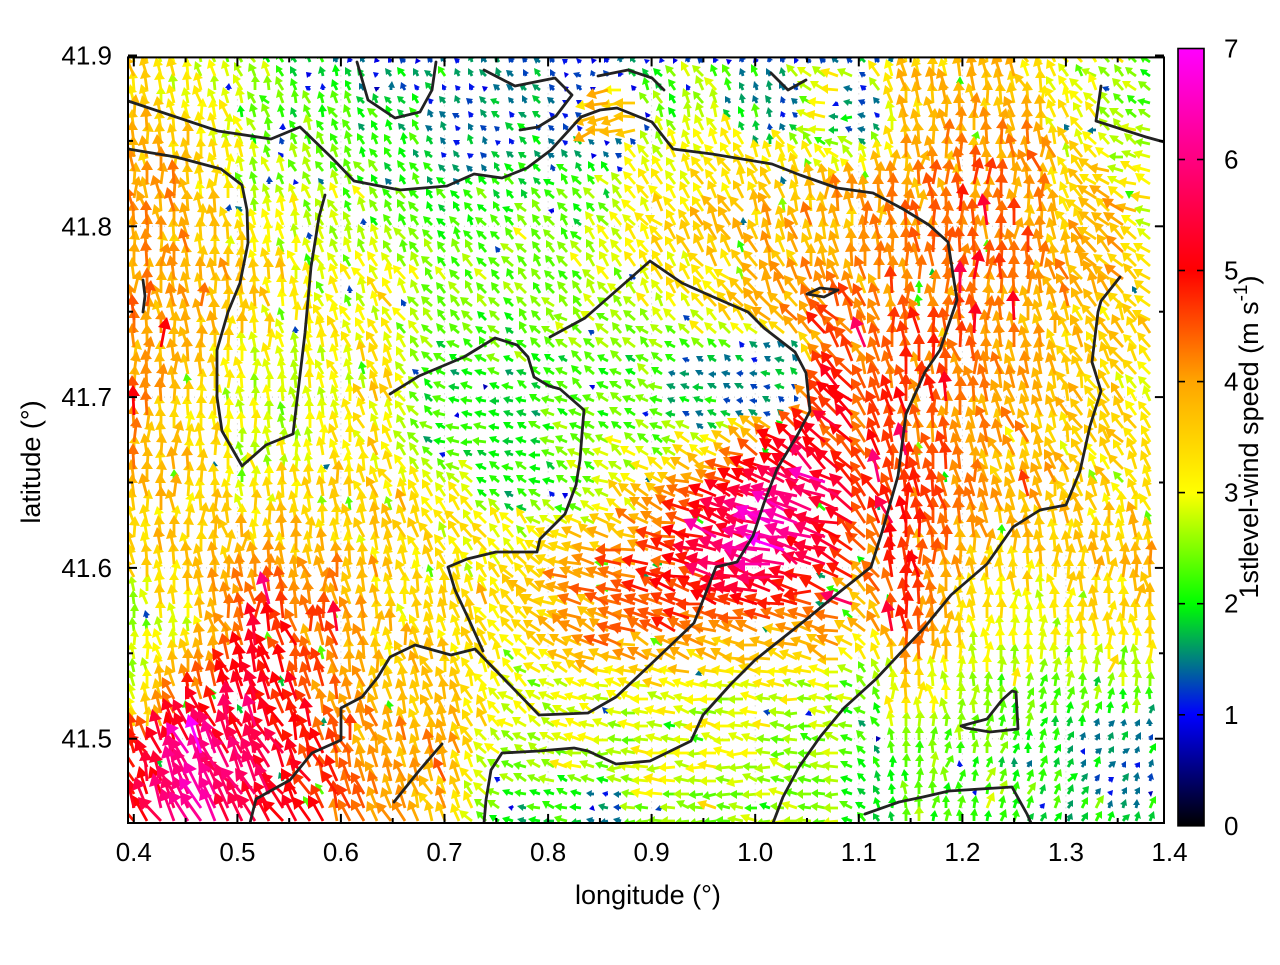 The width and height of the screenshot is (1280, 965). What do you see at coordinates (341, 852) in the screenshot?
I see `svg-text: 0.6` at bounding box center [341, 852].